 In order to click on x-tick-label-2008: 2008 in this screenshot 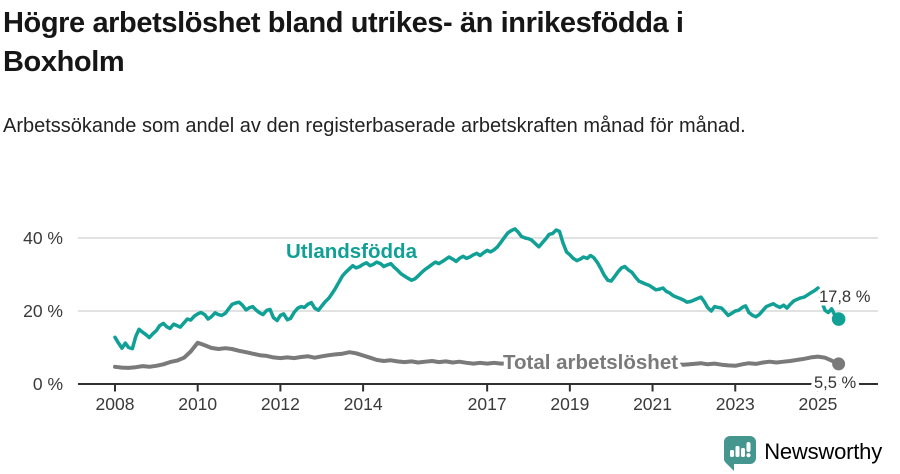, I will do `click(115, 404)`.